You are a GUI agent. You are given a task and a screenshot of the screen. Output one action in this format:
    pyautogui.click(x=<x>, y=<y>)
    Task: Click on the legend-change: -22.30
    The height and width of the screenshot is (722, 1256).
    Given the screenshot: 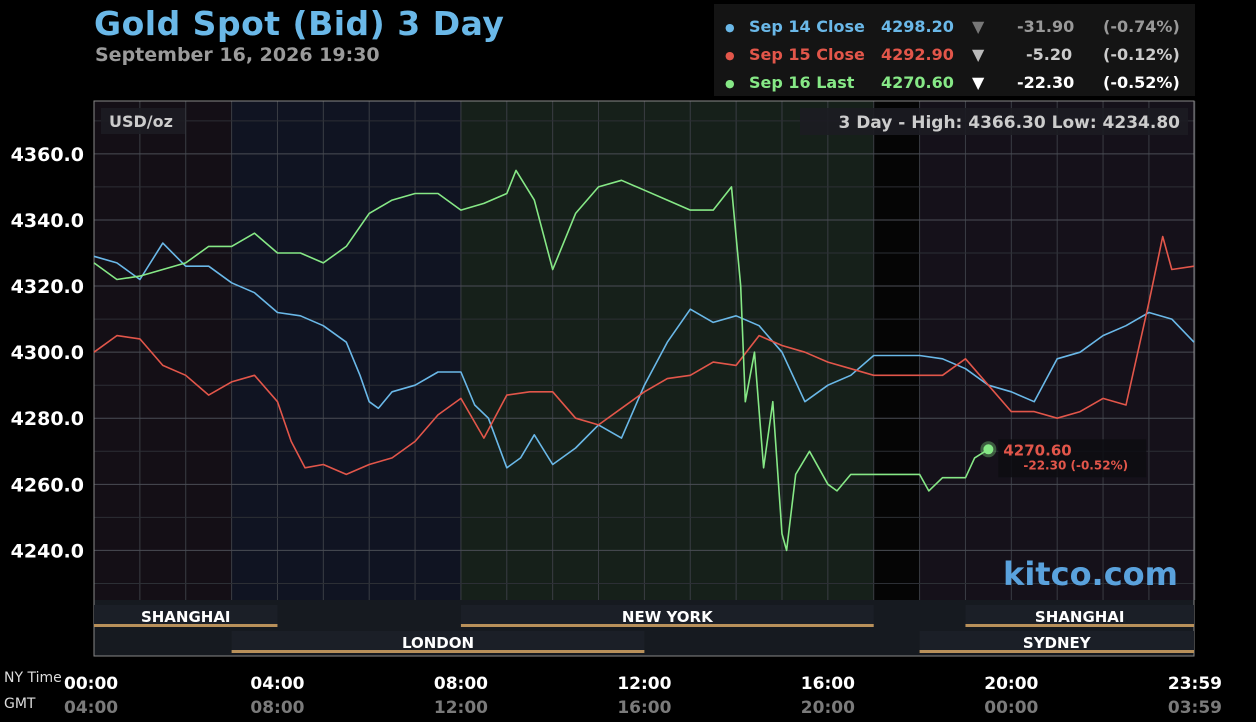 What is the action you would take?
    pyautogui.click(x=1046, y=82)
    